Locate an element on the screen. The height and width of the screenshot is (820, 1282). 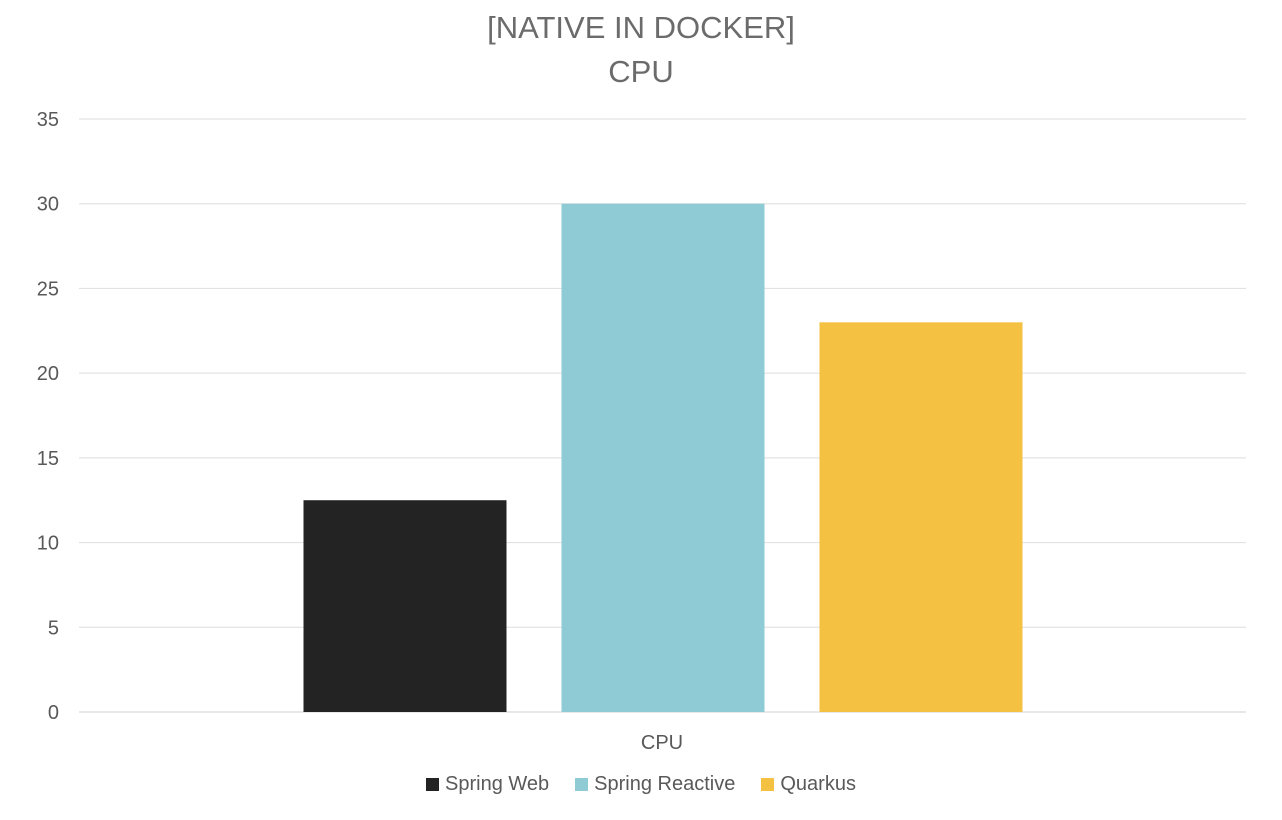
legend-label-quarkus: Quarkus is located at coordinates (818, 784).